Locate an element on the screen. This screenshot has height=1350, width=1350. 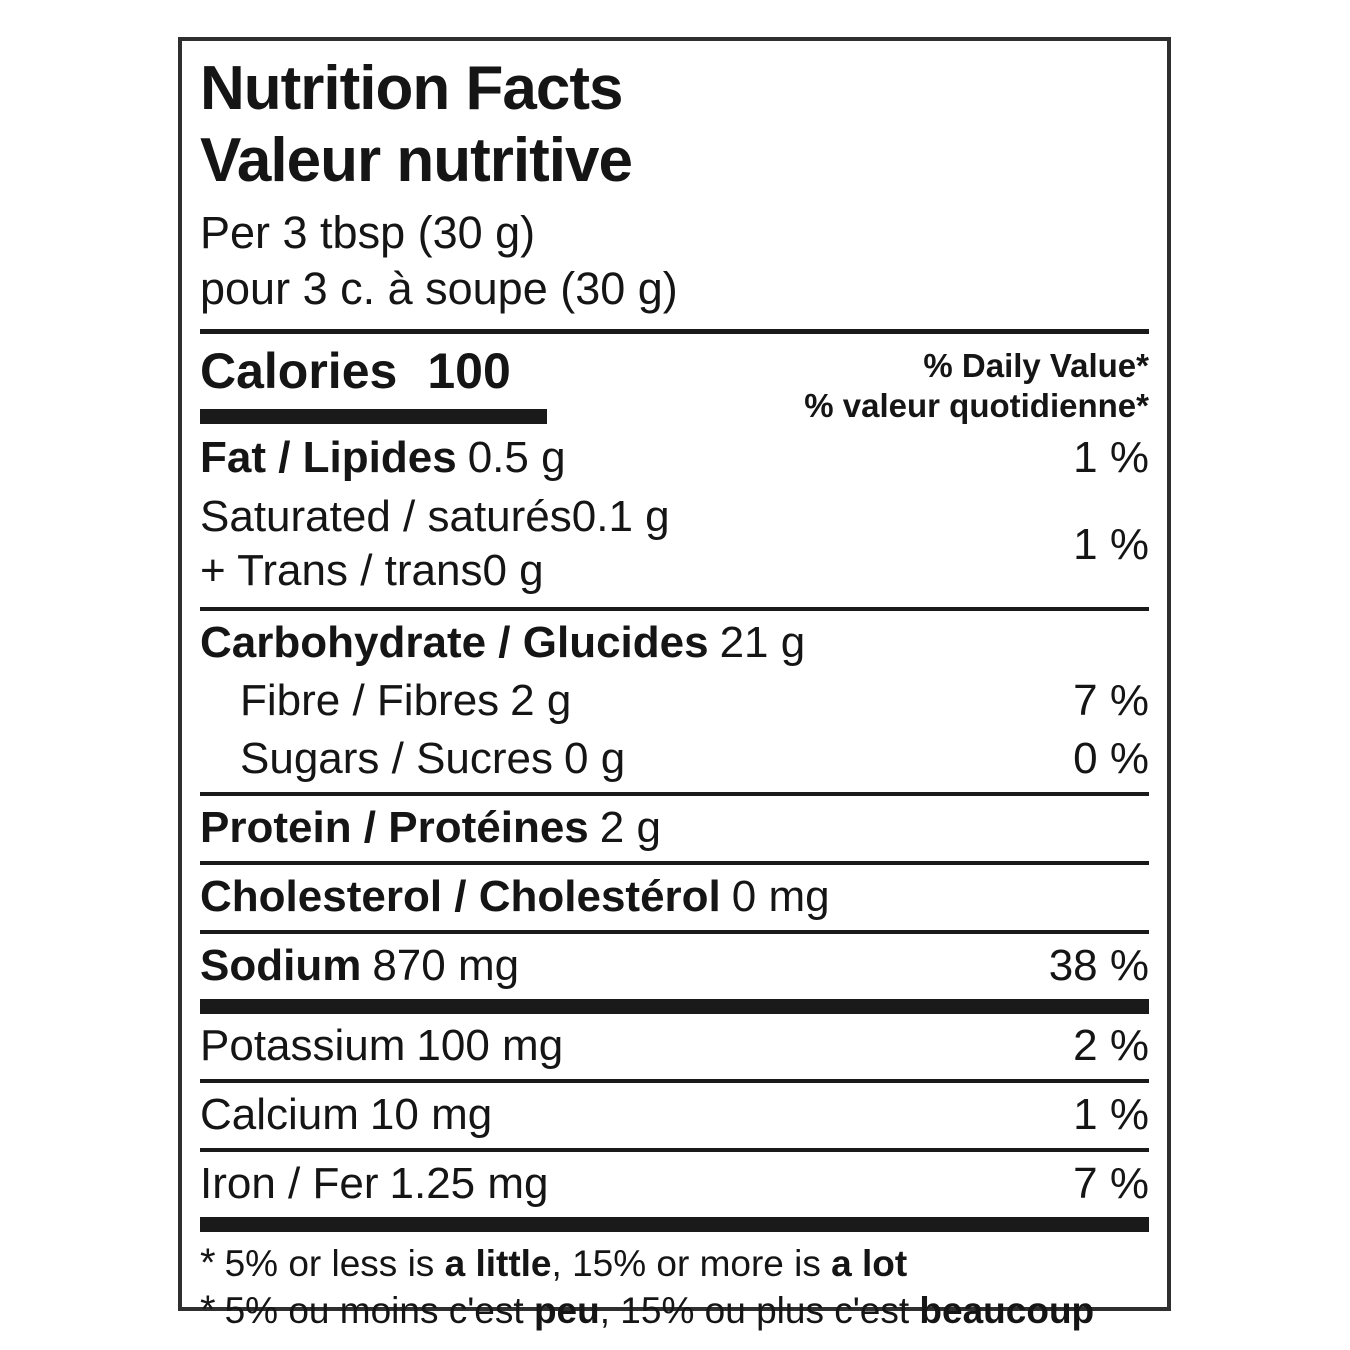
nutrient-fat: Fat / Lipides 0.5 g is located at coordinates (383, 457).